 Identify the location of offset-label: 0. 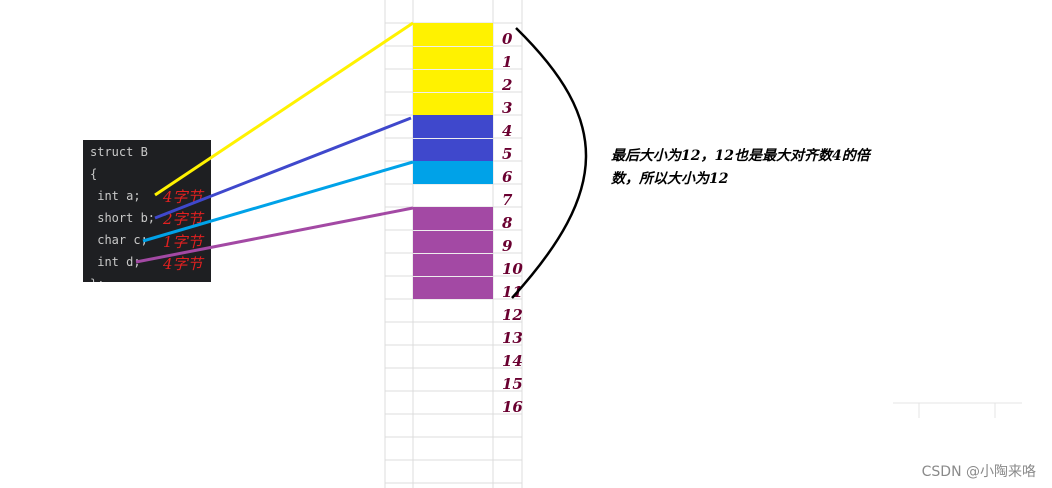
(507, 39).